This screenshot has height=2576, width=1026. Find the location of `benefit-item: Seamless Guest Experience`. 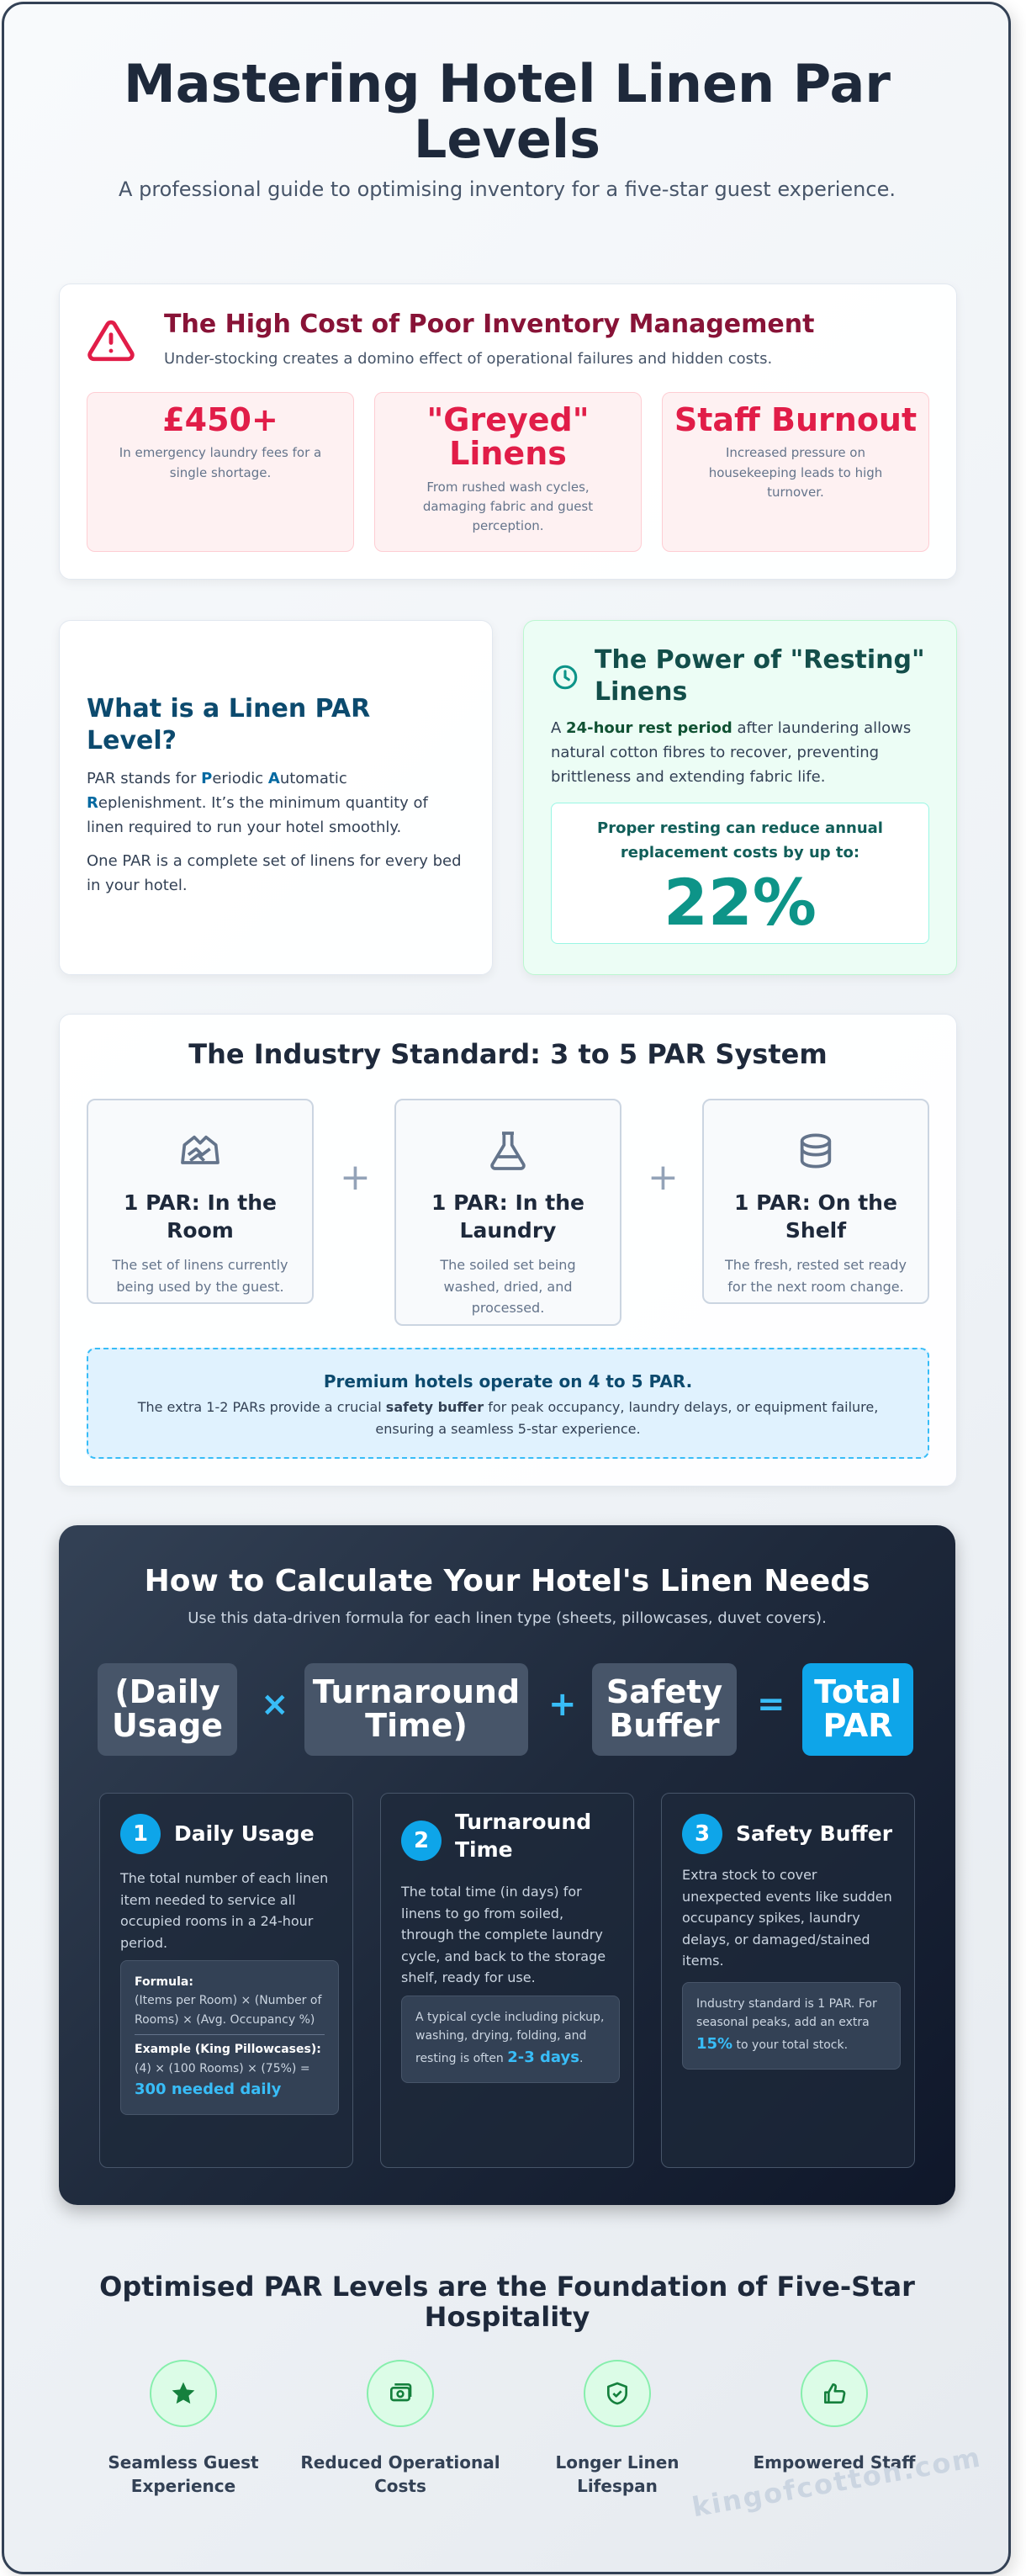

benefit-item: Seamless Guest Experience is located at coordinates (183, 2429).